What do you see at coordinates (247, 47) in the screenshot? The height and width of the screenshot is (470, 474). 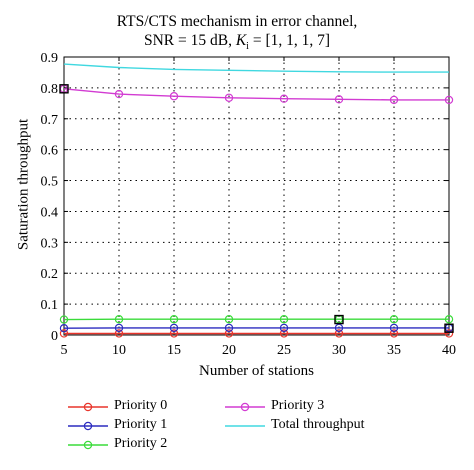 I see `title-line2-sub: i` at bounding box center [247, 47].